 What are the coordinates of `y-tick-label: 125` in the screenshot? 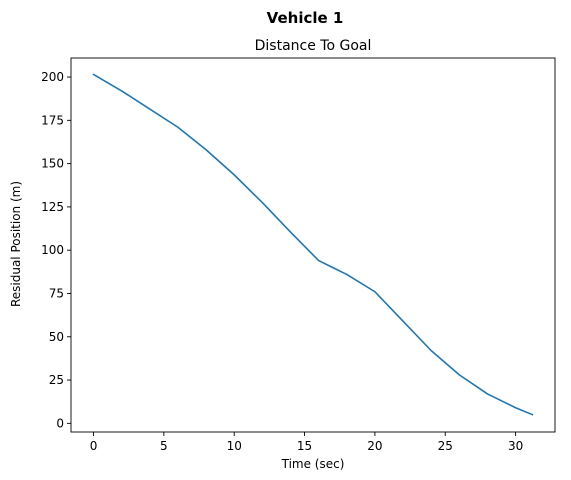 It's located at (52, 207).